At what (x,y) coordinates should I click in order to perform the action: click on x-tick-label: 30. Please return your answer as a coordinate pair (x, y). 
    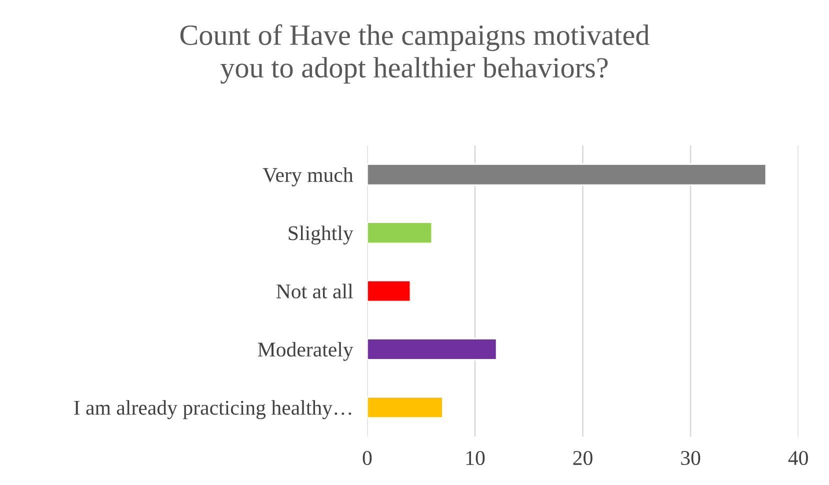
    Looking at the image, I should click on (690, 458).